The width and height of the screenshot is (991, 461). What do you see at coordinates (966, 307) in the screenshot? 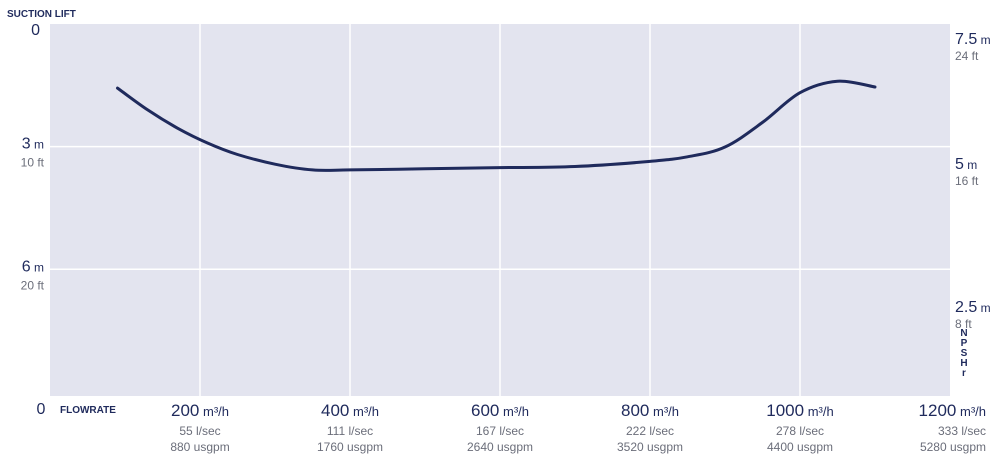
I see `right-tick-label-2-part: 2.5` at bounding box center [966, 307].